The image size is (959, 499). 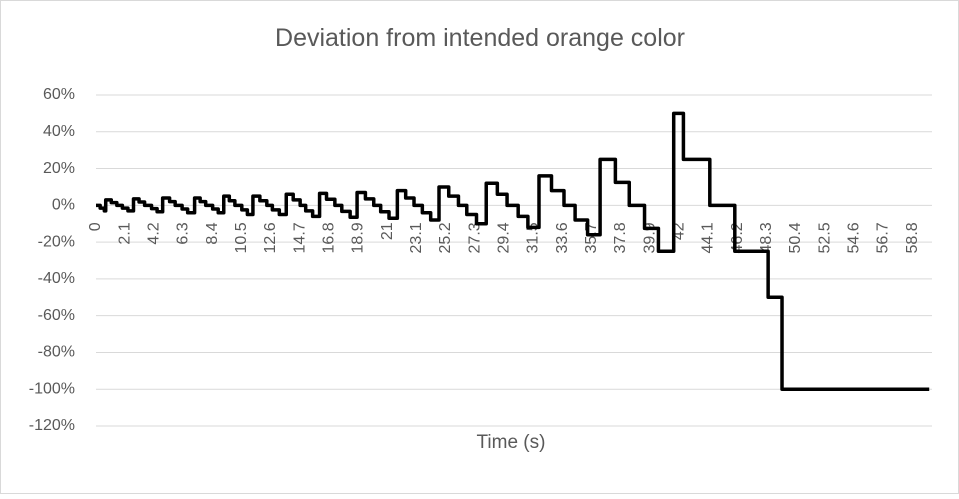 I want to click on x-tick-label: 0, so click(x=95, y=226).